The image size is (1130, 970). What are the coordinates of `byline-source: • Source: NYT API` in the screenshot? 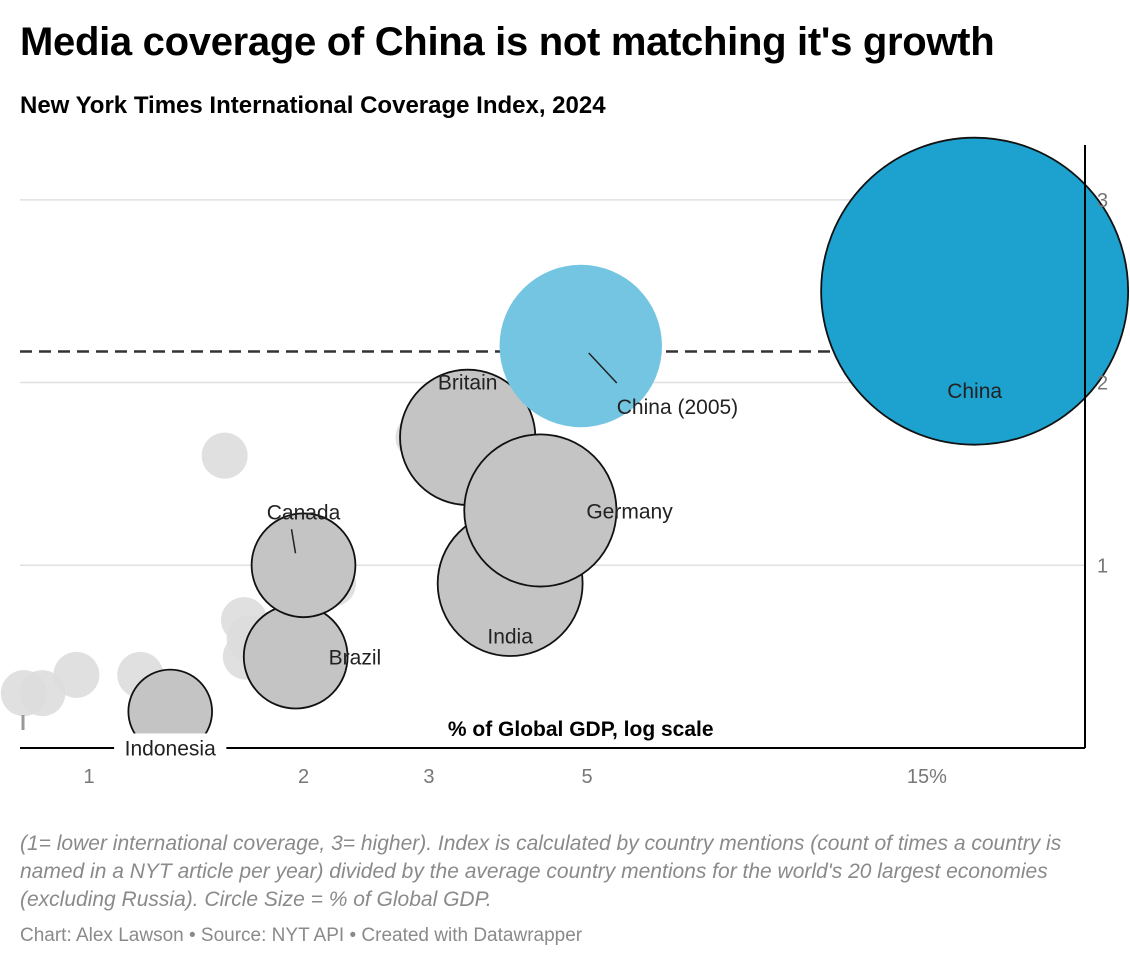 It's located at (264, 935).